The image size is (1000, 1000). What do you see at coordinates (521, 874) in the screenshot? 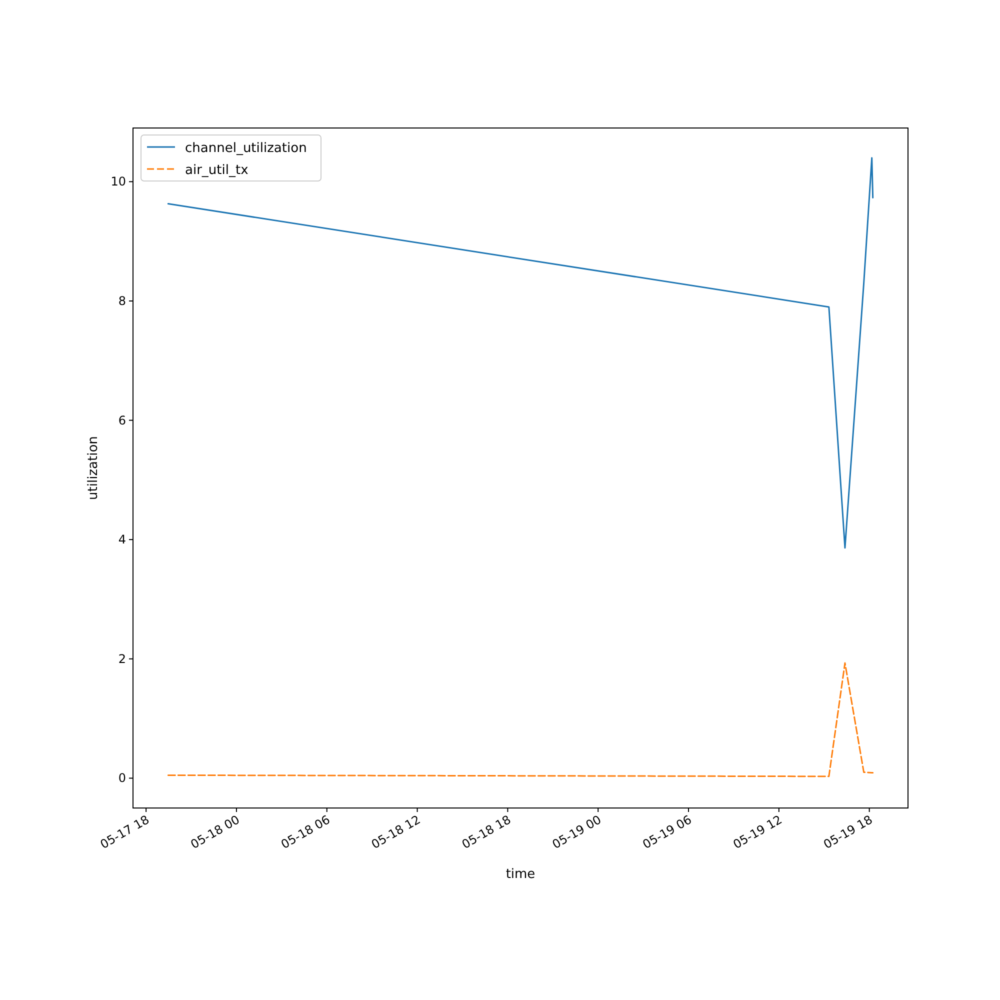
I see `x-axis-title: time` at bounding box center [521, 874].